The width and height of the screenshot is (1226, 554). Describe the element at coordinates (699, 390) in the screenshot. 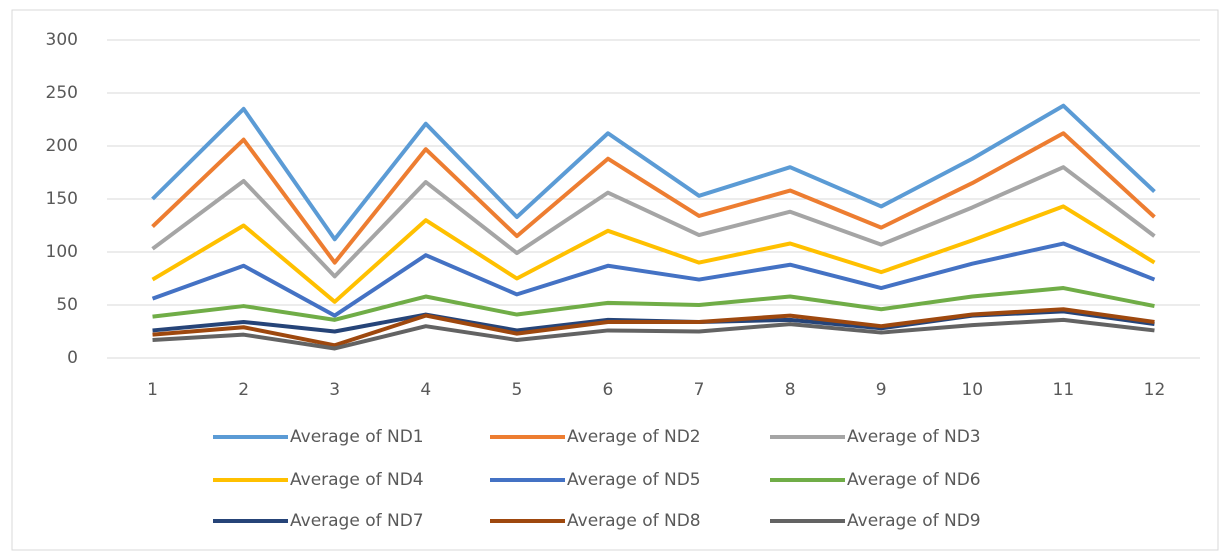

I see `x-tick-label: 7` at that location.